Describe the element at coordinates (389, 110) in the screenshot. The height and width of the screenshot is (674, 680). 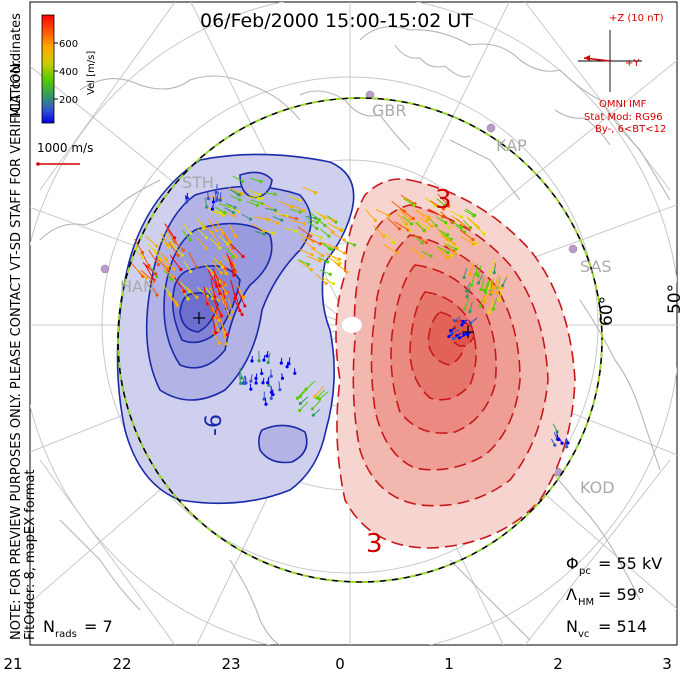
I see `radar-label-gbr: GBR` at that location.